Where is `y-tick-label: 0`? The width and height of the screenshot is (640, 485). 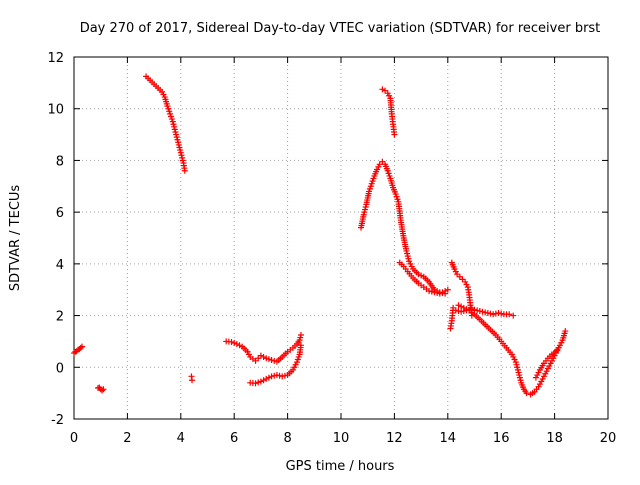
y-tick-label: 0 is located at coordinates (60, 368).